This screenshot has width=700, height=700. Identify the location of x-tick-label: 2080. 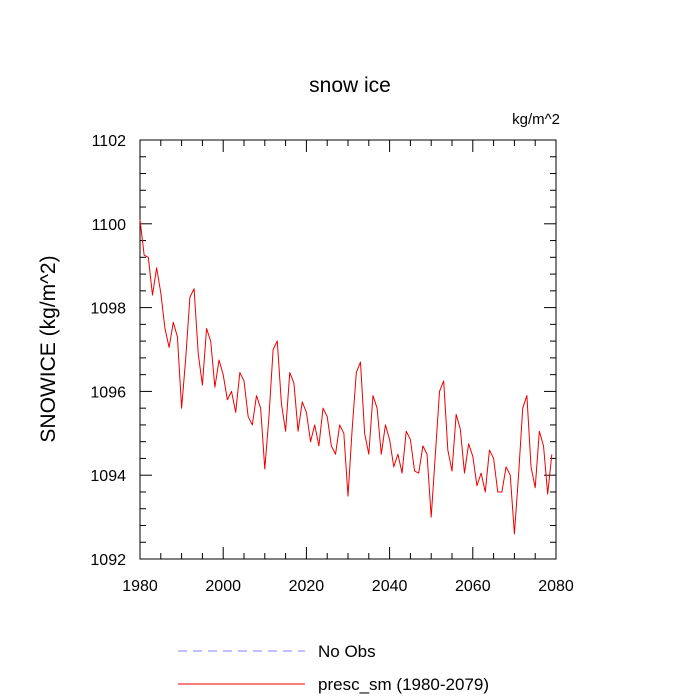
(556, 586).